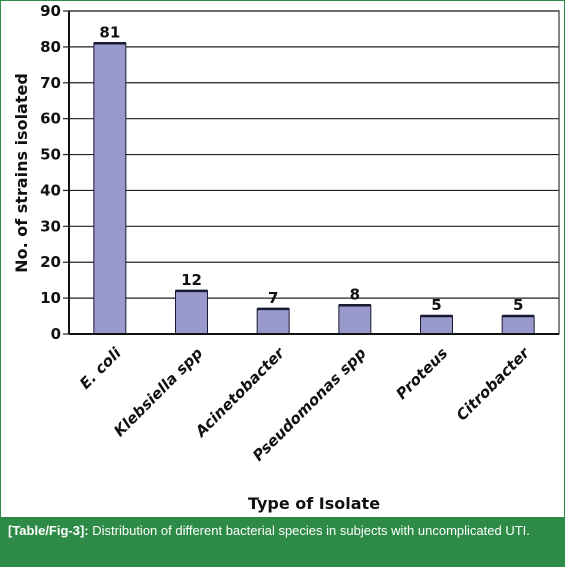 The image size is (565, 567). What do you see at coordinates (273, 298) in the screenshot?
I see `data-label: 7` at bounding box center [273, 298].